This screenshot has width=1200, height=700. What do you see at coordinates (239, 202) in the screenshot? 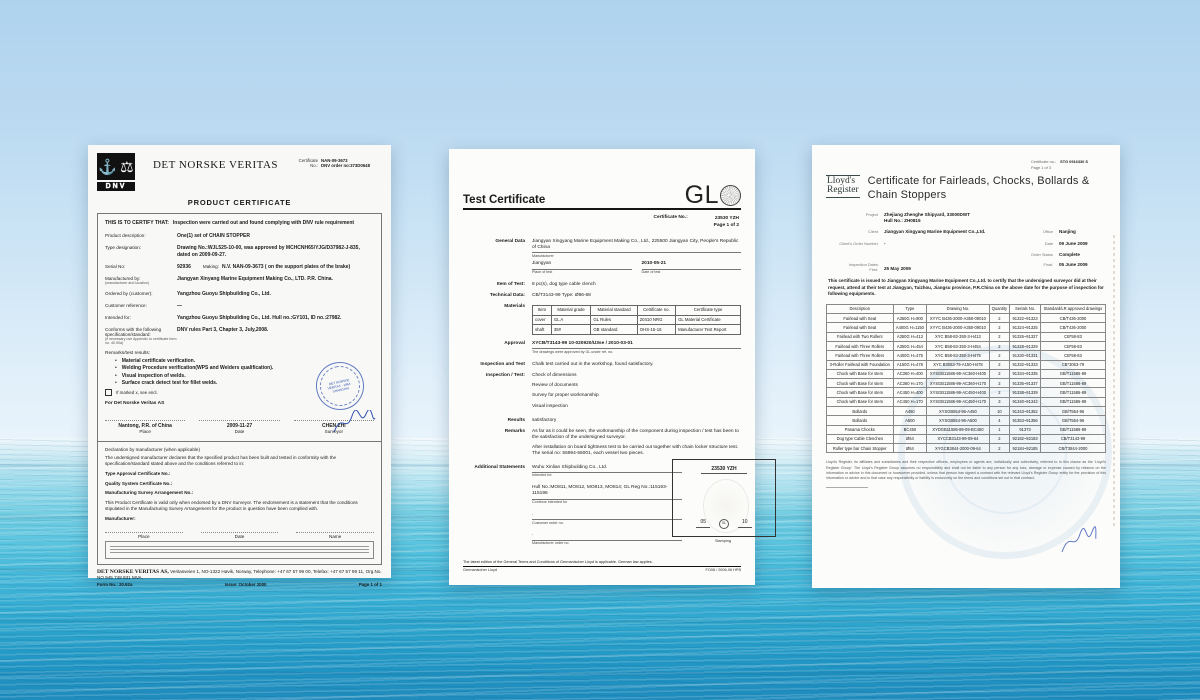
I see `certificate-title: PRODUCT CERTIFICATE` at bounding box center [239, 202].